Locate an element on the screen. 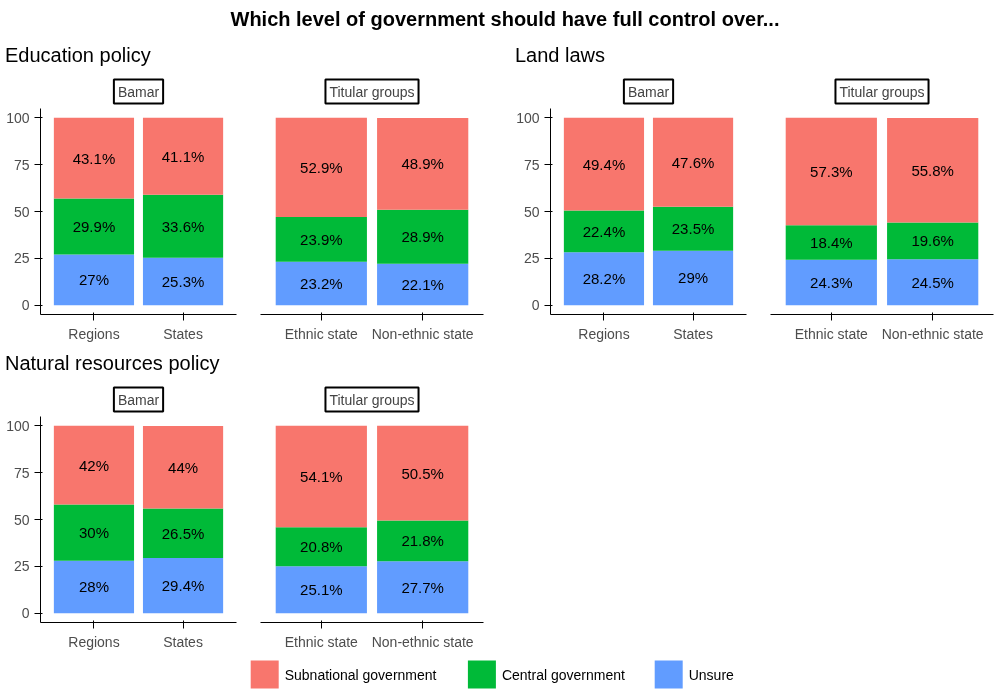 The height and width of the screenshot is (694, 1002). data-label: 33.6% is located at coordinates (183, 226).